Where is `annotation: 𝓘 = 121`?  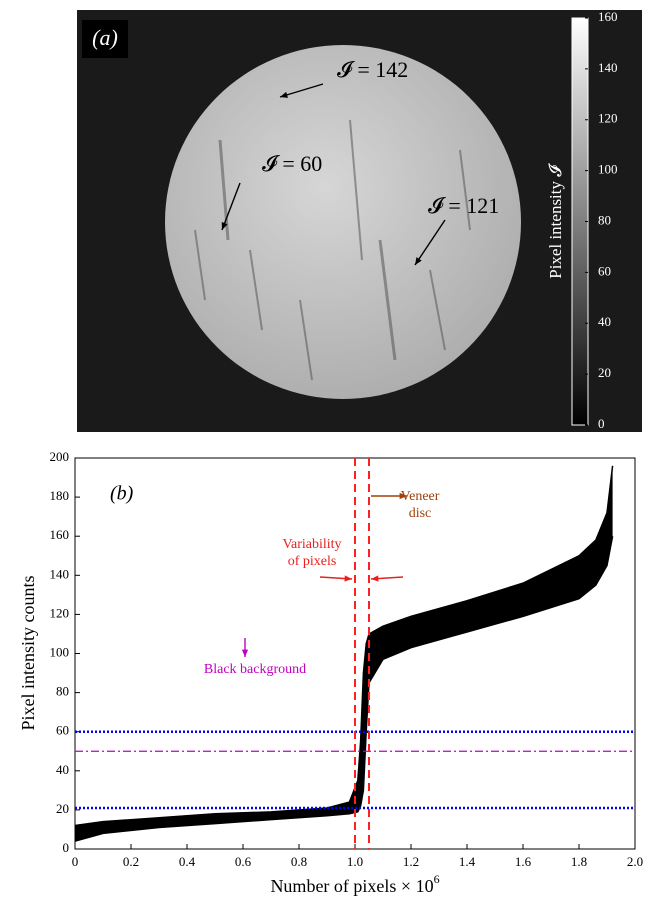 annotation: 𝓘 = 121 is located at coordinates (463, 205).